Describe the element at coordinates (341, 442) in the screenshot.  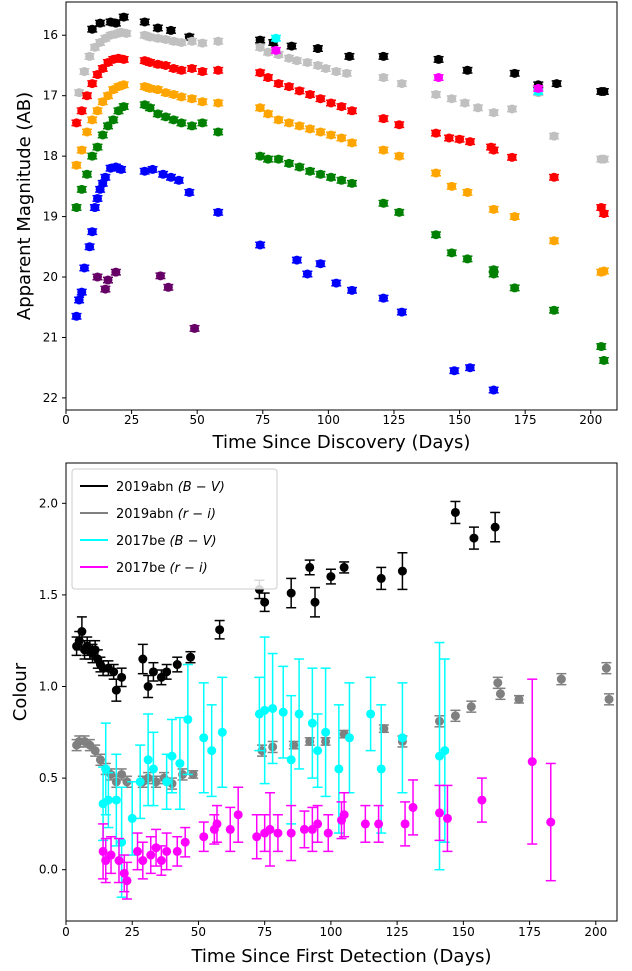
I see `light-curve-x-axis-label: Time Since Discovery (Days)` at that location.